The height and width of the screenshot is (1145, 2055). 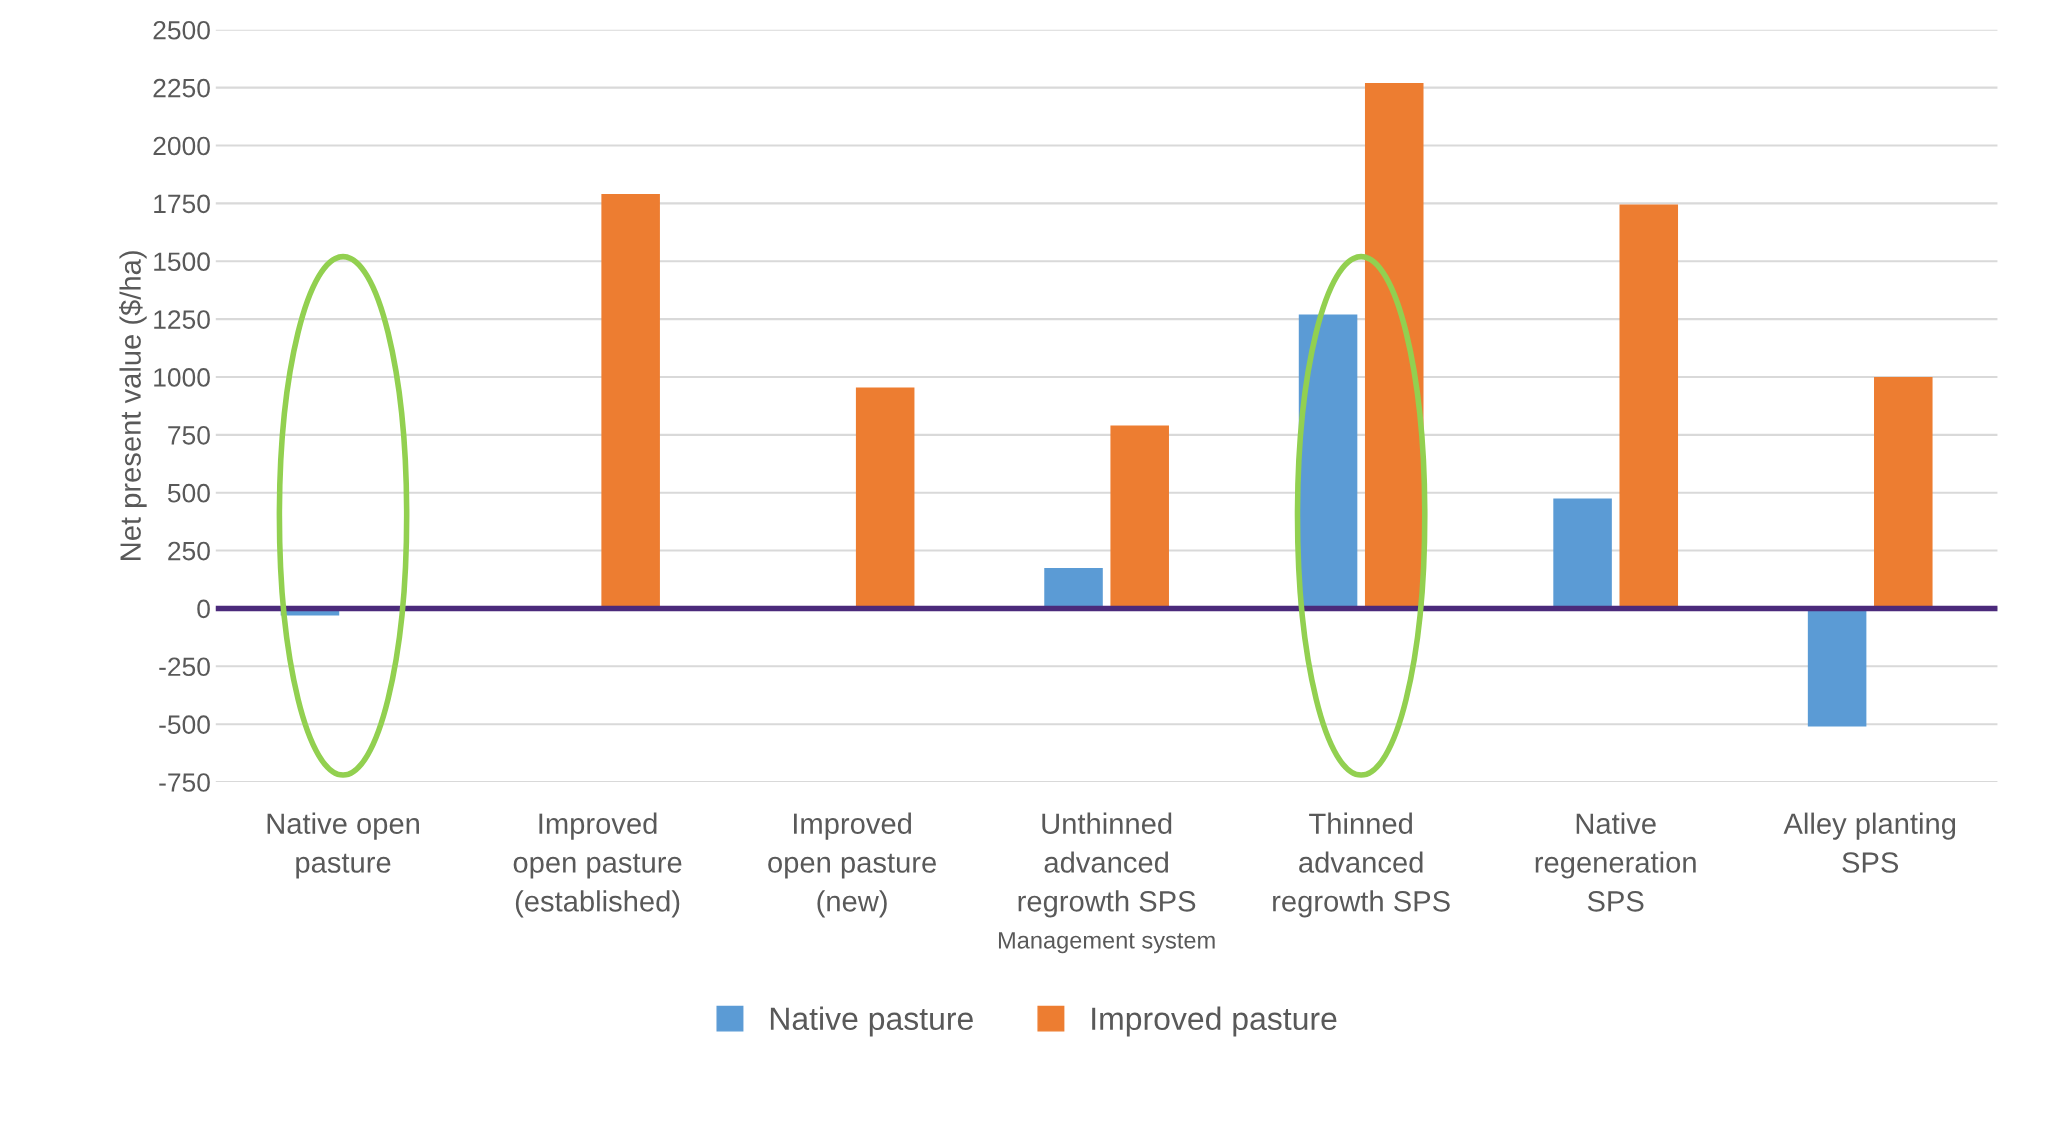 I want to click on y-tick-label: 1250, so click(x=182, y=319).